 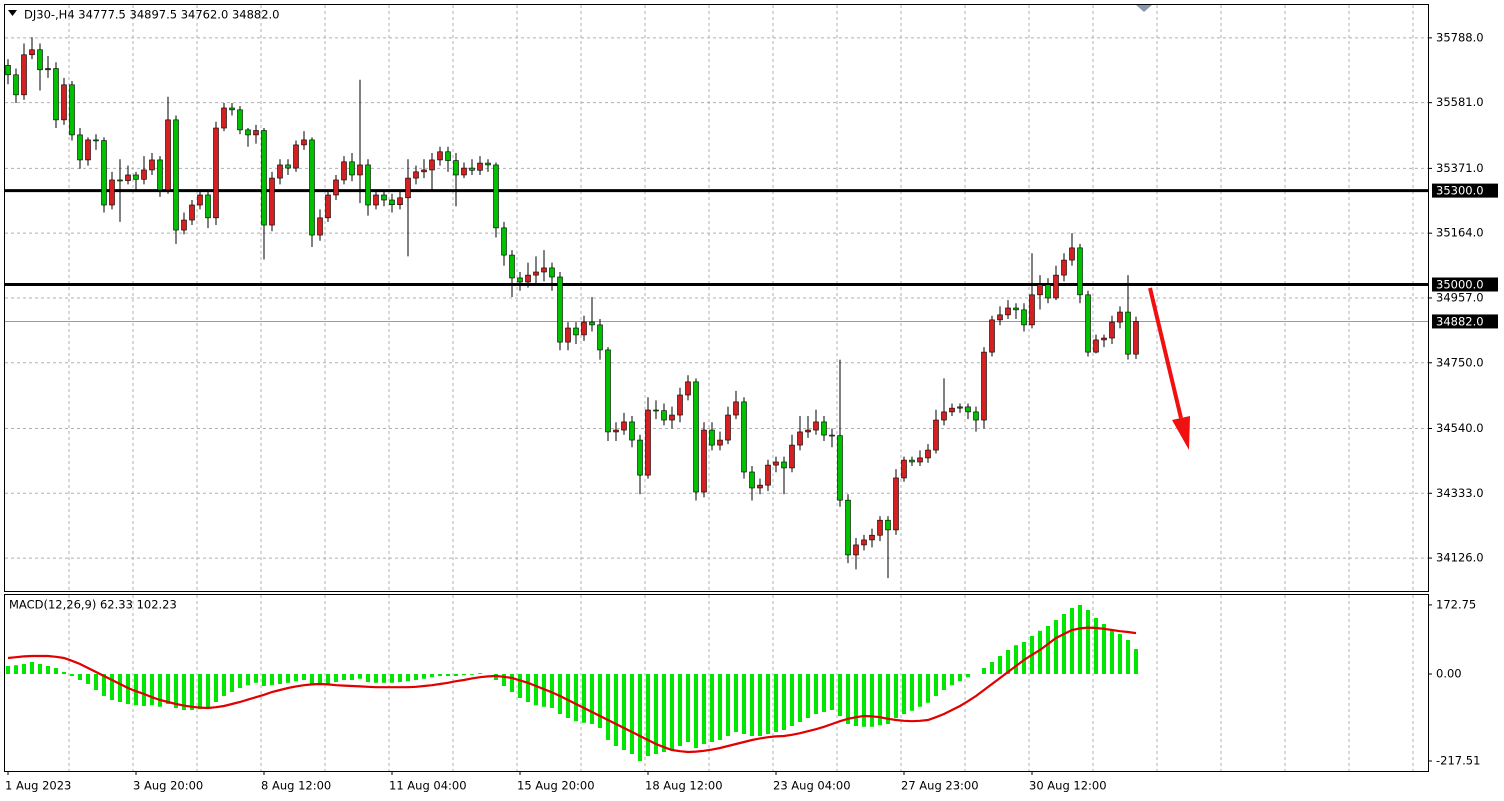 What do you see at coordinates (1460, 558) in the screenshot?
I see `y-tick-label: 34126.0` at bounding box center [1460, 558].